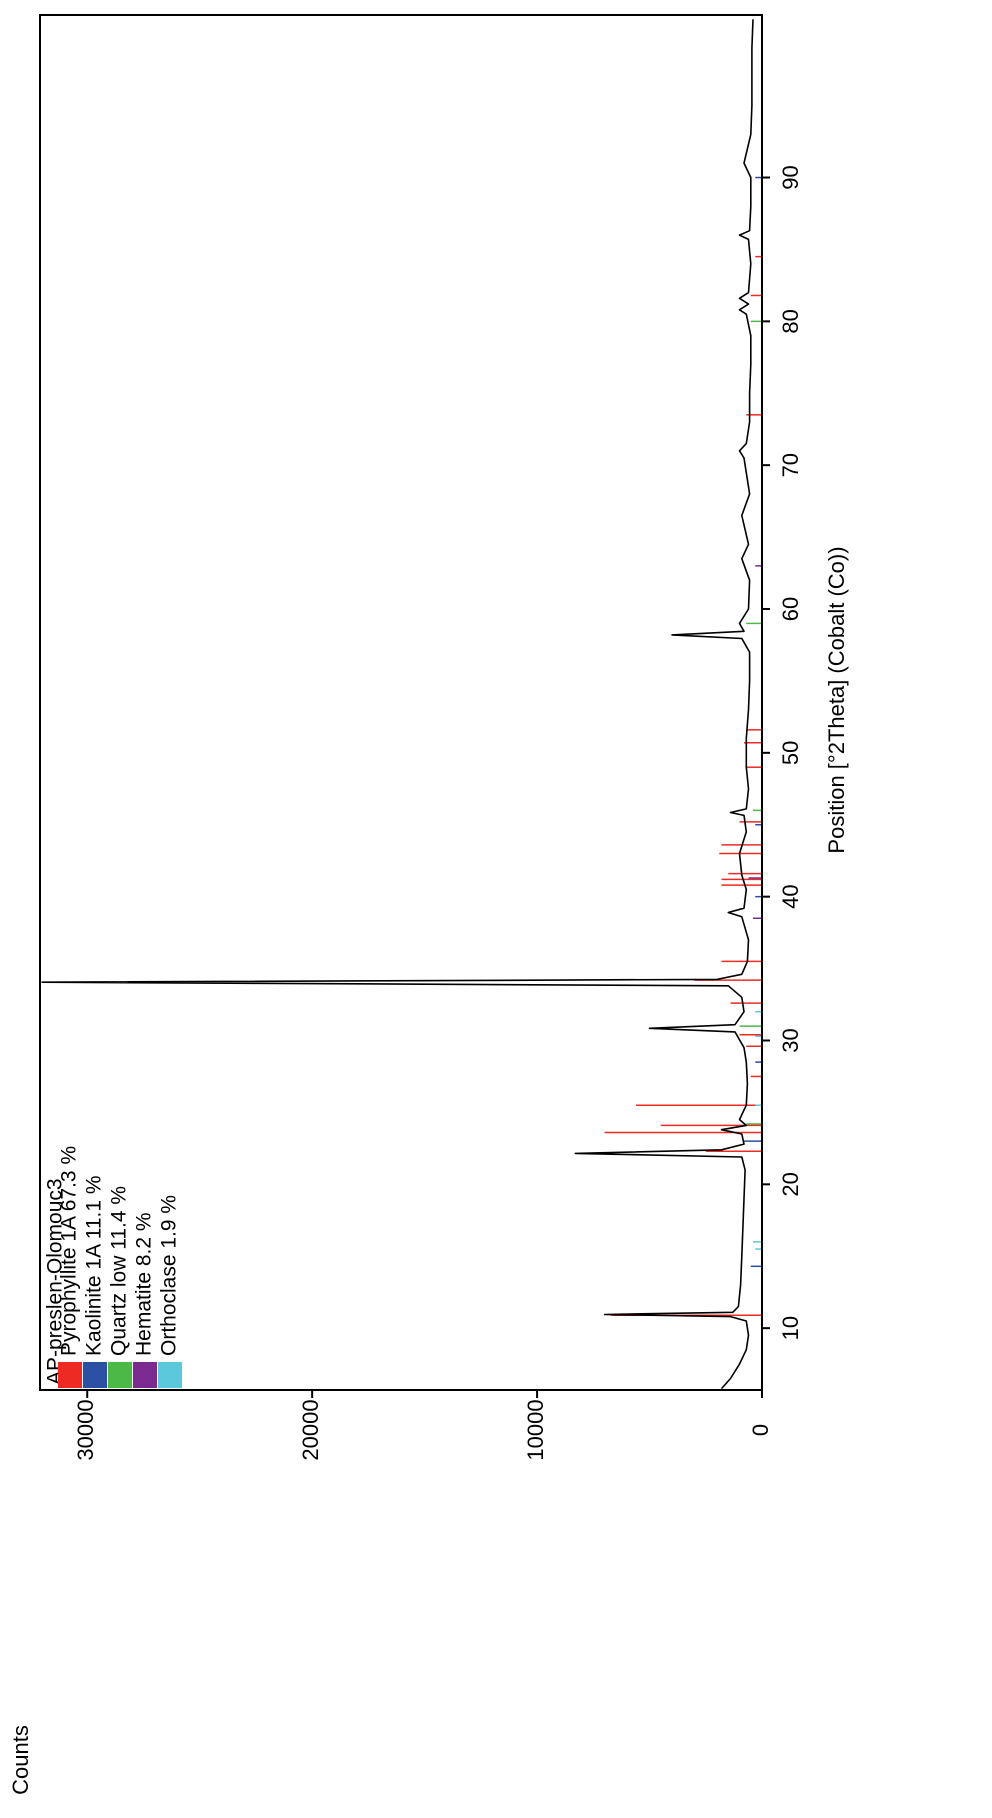 This screenshot has height=1818, width=992. Describe the element at coordinates (144, 1284) in the screenshot. I see `legend-text: Hematite 8.2 %` at that location.